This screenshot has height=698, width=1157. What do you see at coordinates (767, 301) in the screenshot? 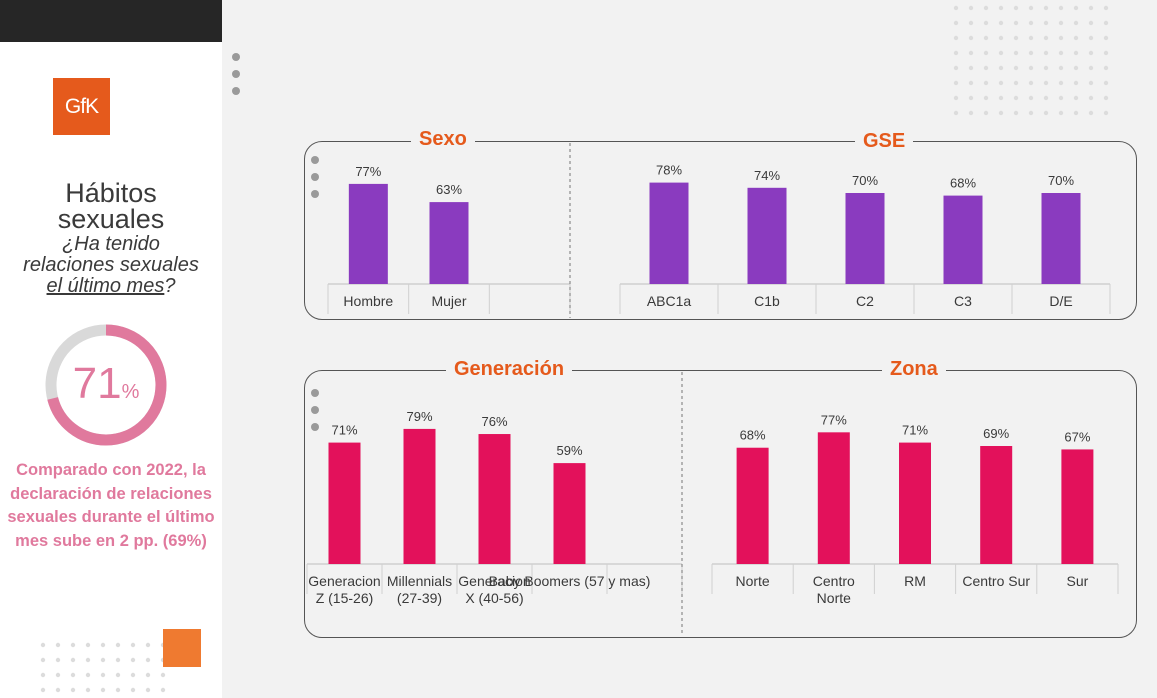
I see `category-label: C1b` at bounding box center [767, 301].